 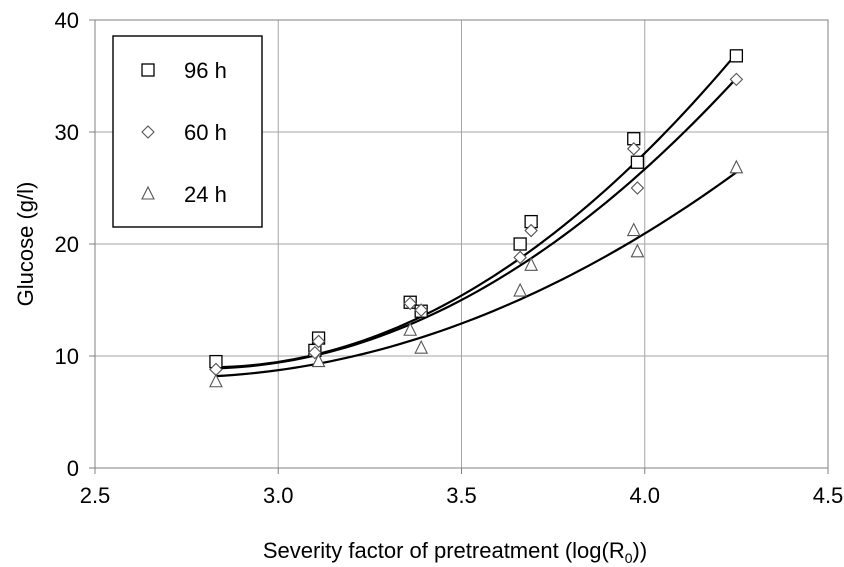 I want to click on x-tick-labels: 2.5 3.0 3.5 4.0 4.5, so click(x=462, y=495).